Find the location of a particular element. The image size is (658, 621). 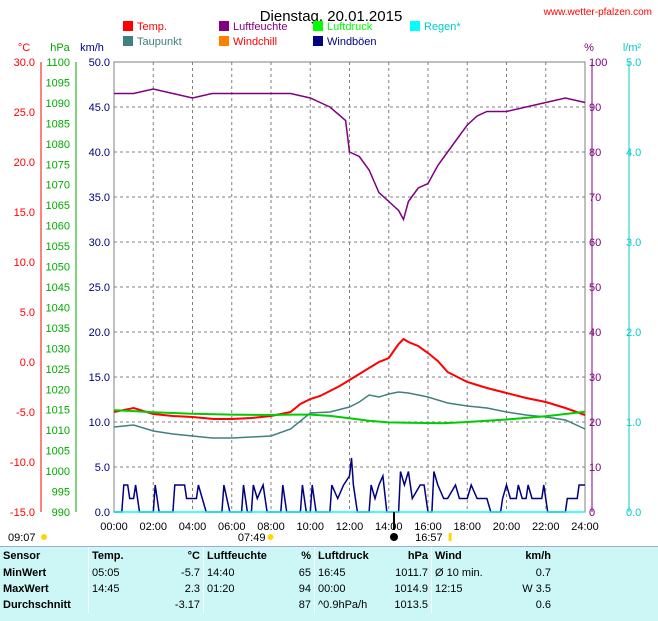

x-tick-label: 12:00 is located at coordinates (350, 527).